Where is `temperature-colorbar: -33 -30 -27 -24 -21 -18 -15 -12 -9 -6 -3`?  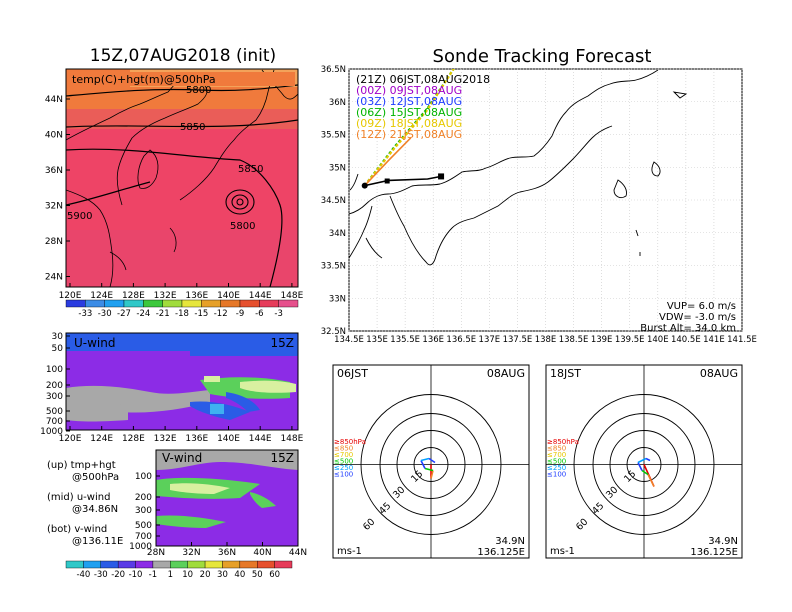
temperature-colorbar: -33 -30 -27 -24 -21 -18 -15 -12 -9 -6 -3 is located at coordinates (182, 309).